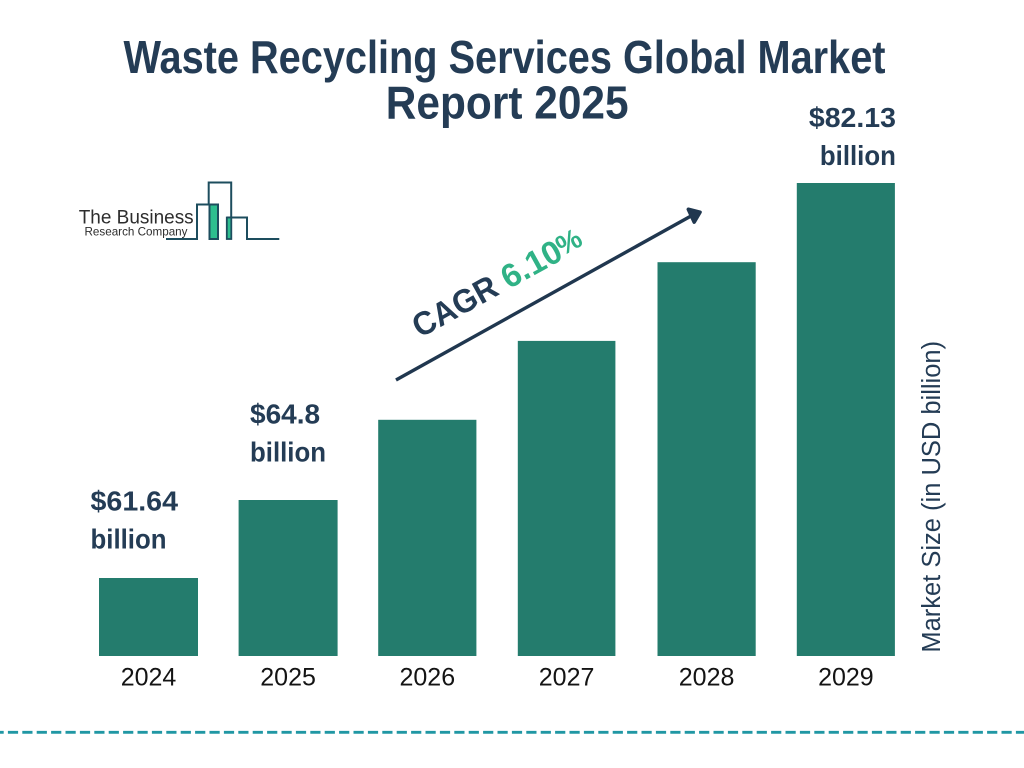  I want to click on svg-text: Research Company, so click(136, 232).